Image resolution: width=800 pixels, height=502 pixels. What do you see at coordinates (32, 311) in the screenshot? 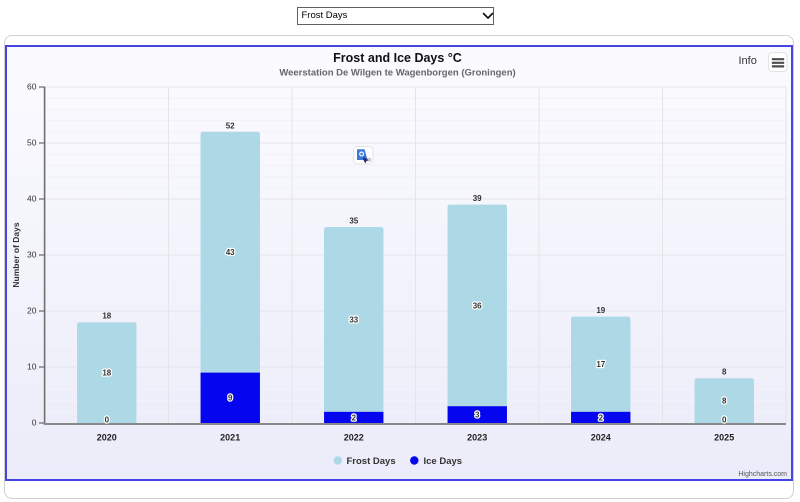
I see `svg-text: 20` at bounding box center [32, 311].